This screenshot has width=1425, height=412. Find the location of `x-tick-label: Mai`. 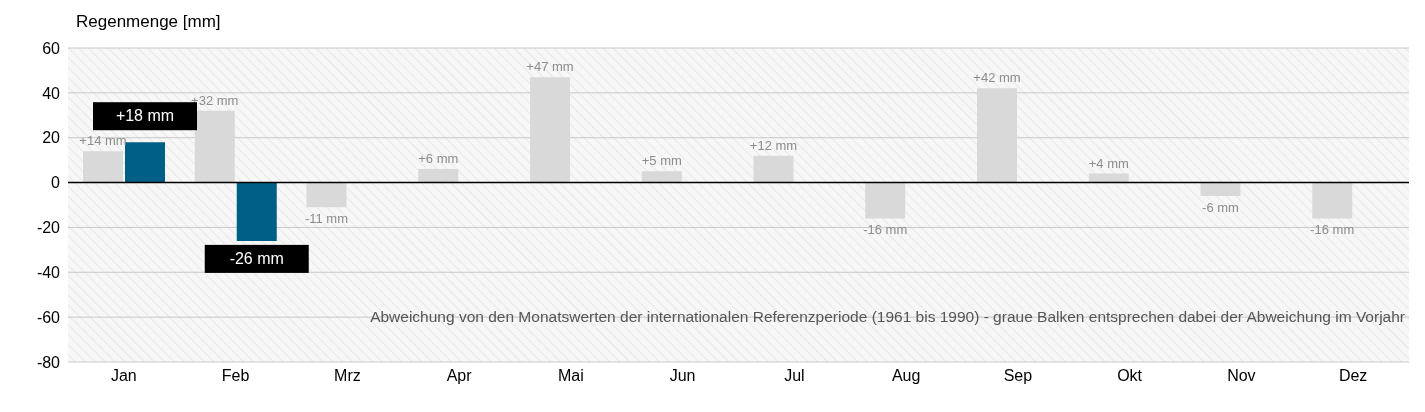

x-tick-label: Mai is located at coordinates (570, 376).